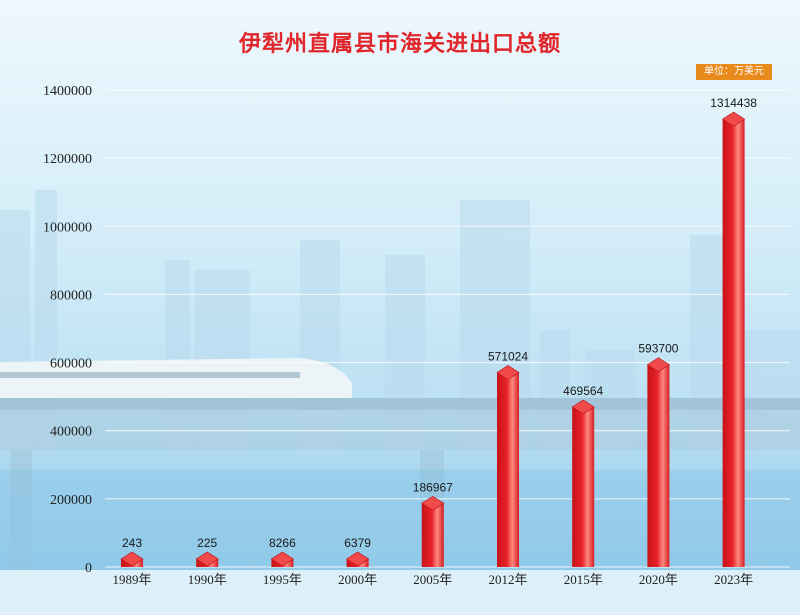 The height and width of the screenshot is (615, 800). Describe the element at coordinates (733, 103) in the screenshot. I see `data-label: 1314438` at that location.